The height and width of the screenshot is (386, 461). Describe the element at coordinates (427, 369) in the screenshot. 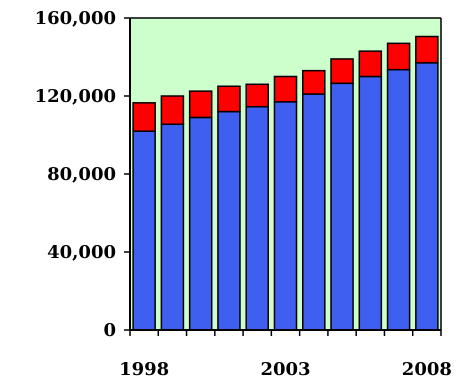

I see `x-tick-label: 2008` at that location.